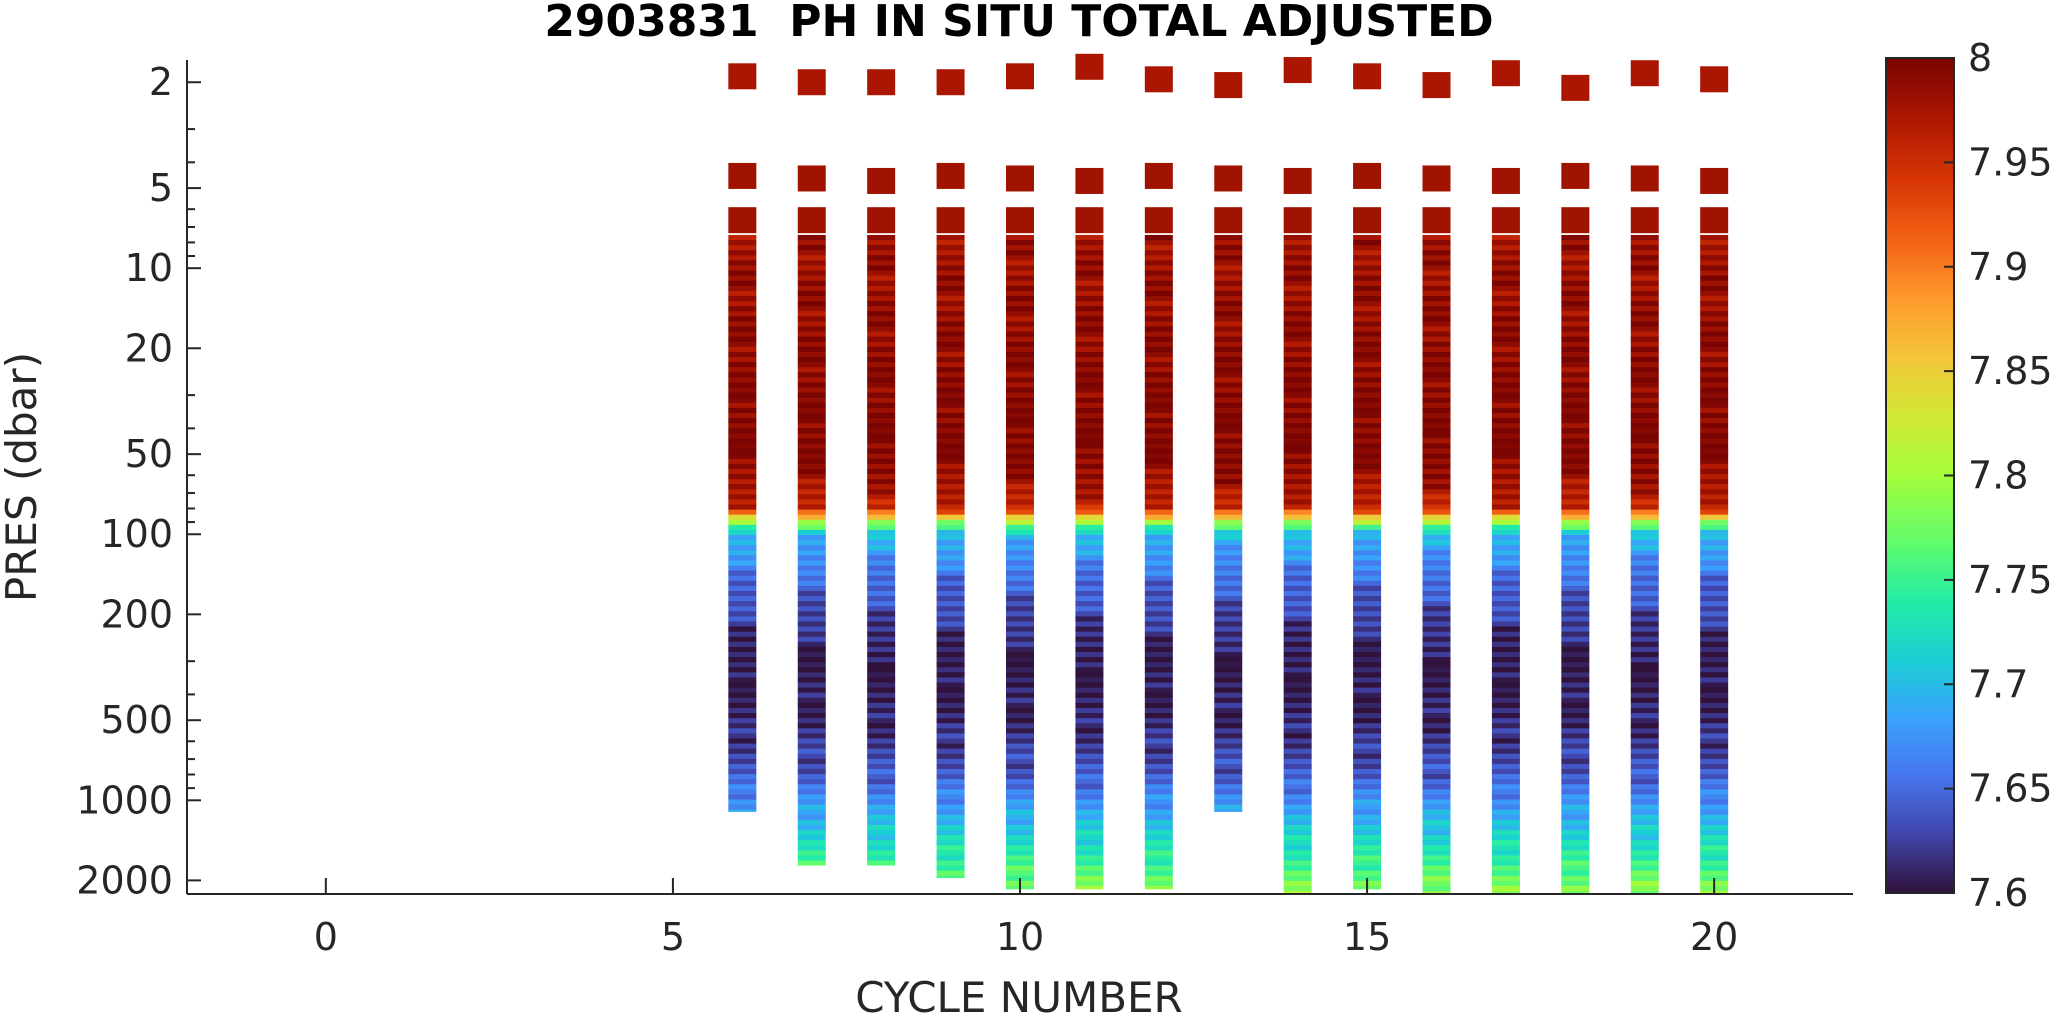 This screenshot has height=1017, width=2052. I want to click on x-tick-label: 10, so click(1020, 937).